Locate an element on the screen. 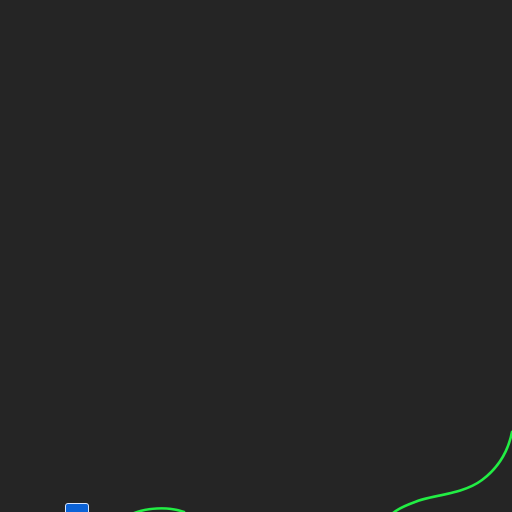  curve-path is located at coordinates (452, 471).